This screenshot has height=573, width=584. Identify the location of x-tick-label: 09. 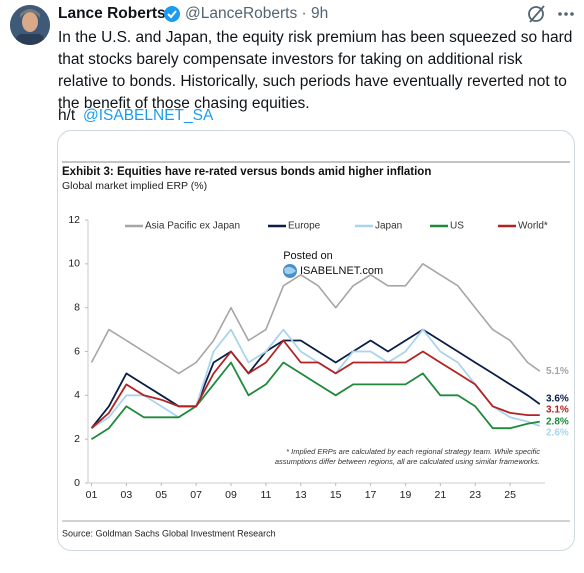
(231, 495).